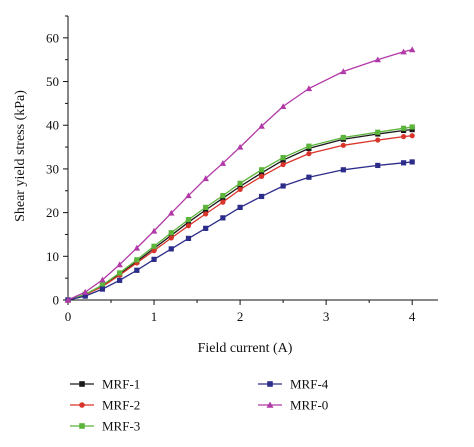 Image resolution: width=474 pixels, height=447 pixels. Describe the element at coordinates (52, 37) in the screenshot. I see `y-tick-label: 60` at that location.